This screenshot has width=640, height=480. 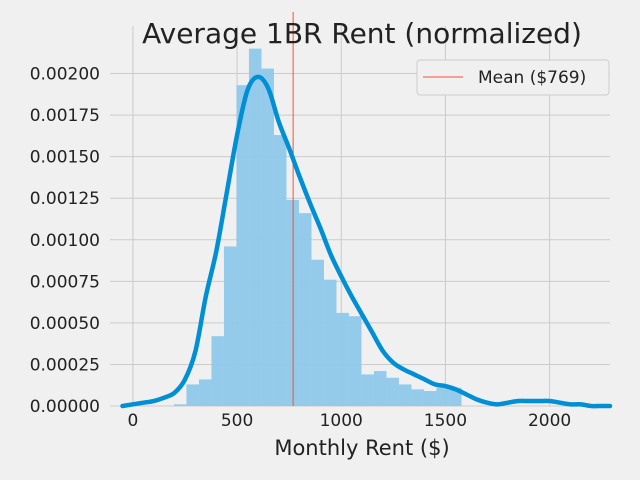 I want to click on x-tick-label: 0, so click(x=133, y=421).